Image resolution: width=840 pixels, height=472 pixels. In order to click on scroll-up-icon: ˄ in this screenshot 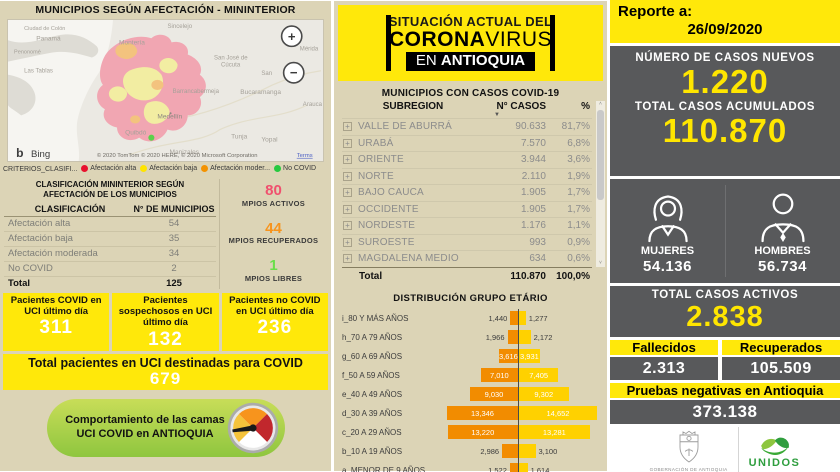, I will do `click(600, 104)`.